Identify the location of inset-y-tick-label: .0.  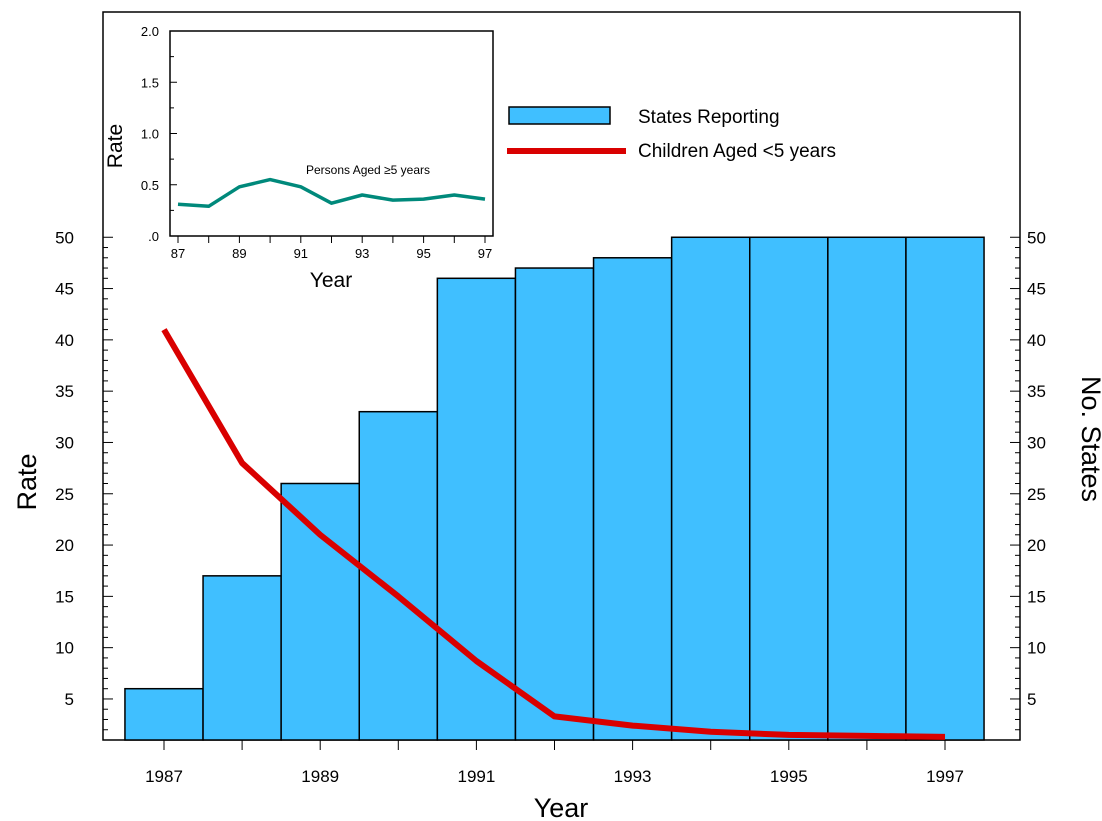
(153, 236).